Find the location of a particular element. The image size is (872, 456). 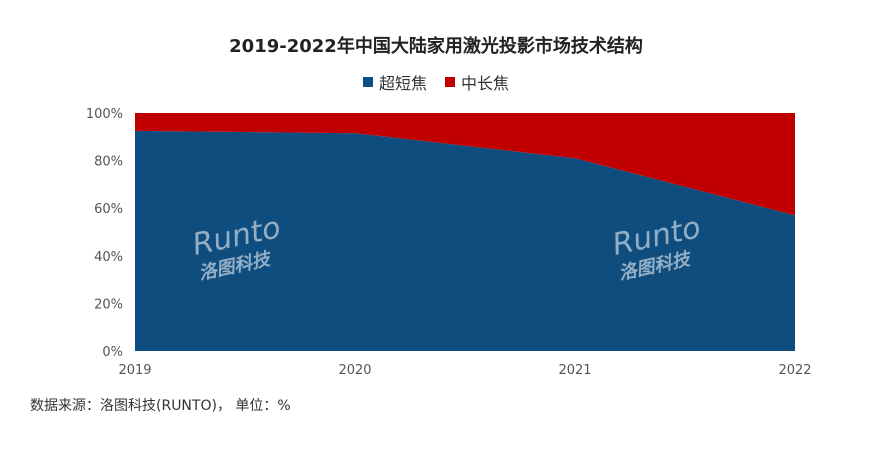

legend-item-ultra-short: 超短焦 is located at coordinates (394, 82).